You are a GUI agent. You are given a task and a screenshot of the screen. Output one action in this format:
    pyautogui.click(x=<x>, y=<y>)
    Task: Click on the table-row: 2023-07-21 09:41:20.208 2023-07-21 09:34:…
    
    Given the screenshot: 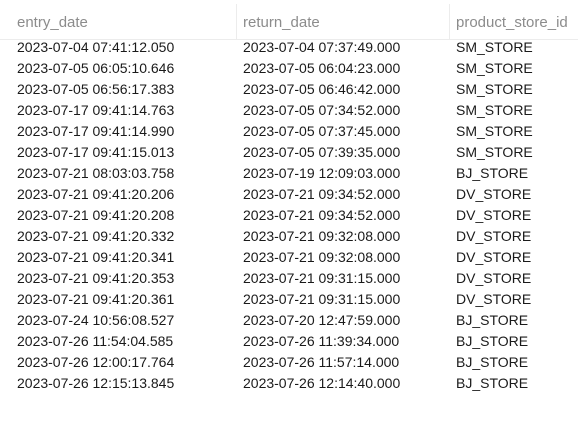 What is the action you would take?
    pyautogui.click(x=289, y=218)
    